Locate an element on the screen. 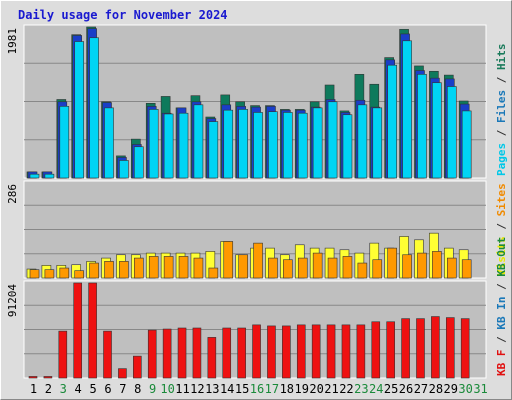 This screenshot has height=400, width=512. top-legend-segment: Hits is located at coordinates (501, 57).